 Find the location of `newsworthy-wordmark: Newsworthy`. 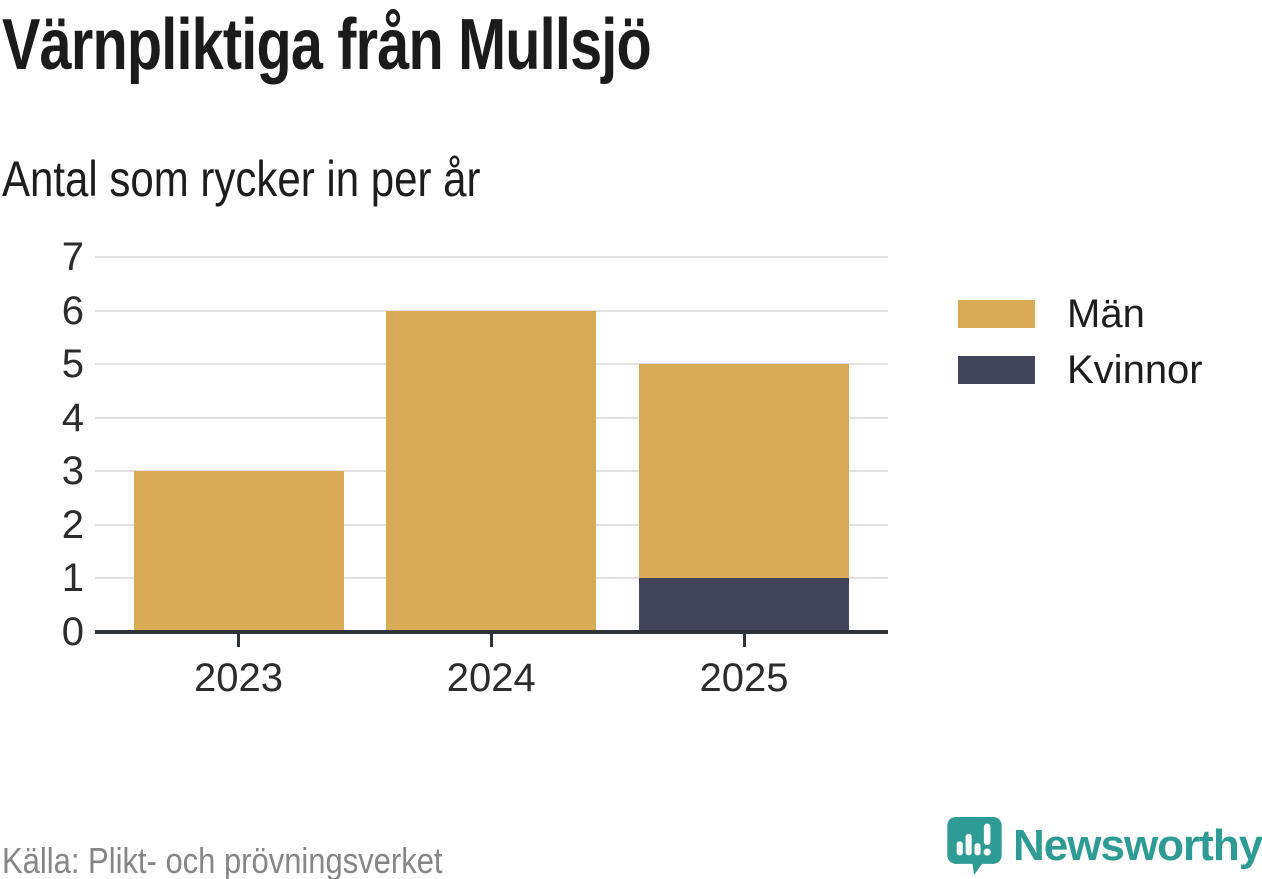

newsworthy-wordmark: Newsworthy is located at coordinates (1137, 845).